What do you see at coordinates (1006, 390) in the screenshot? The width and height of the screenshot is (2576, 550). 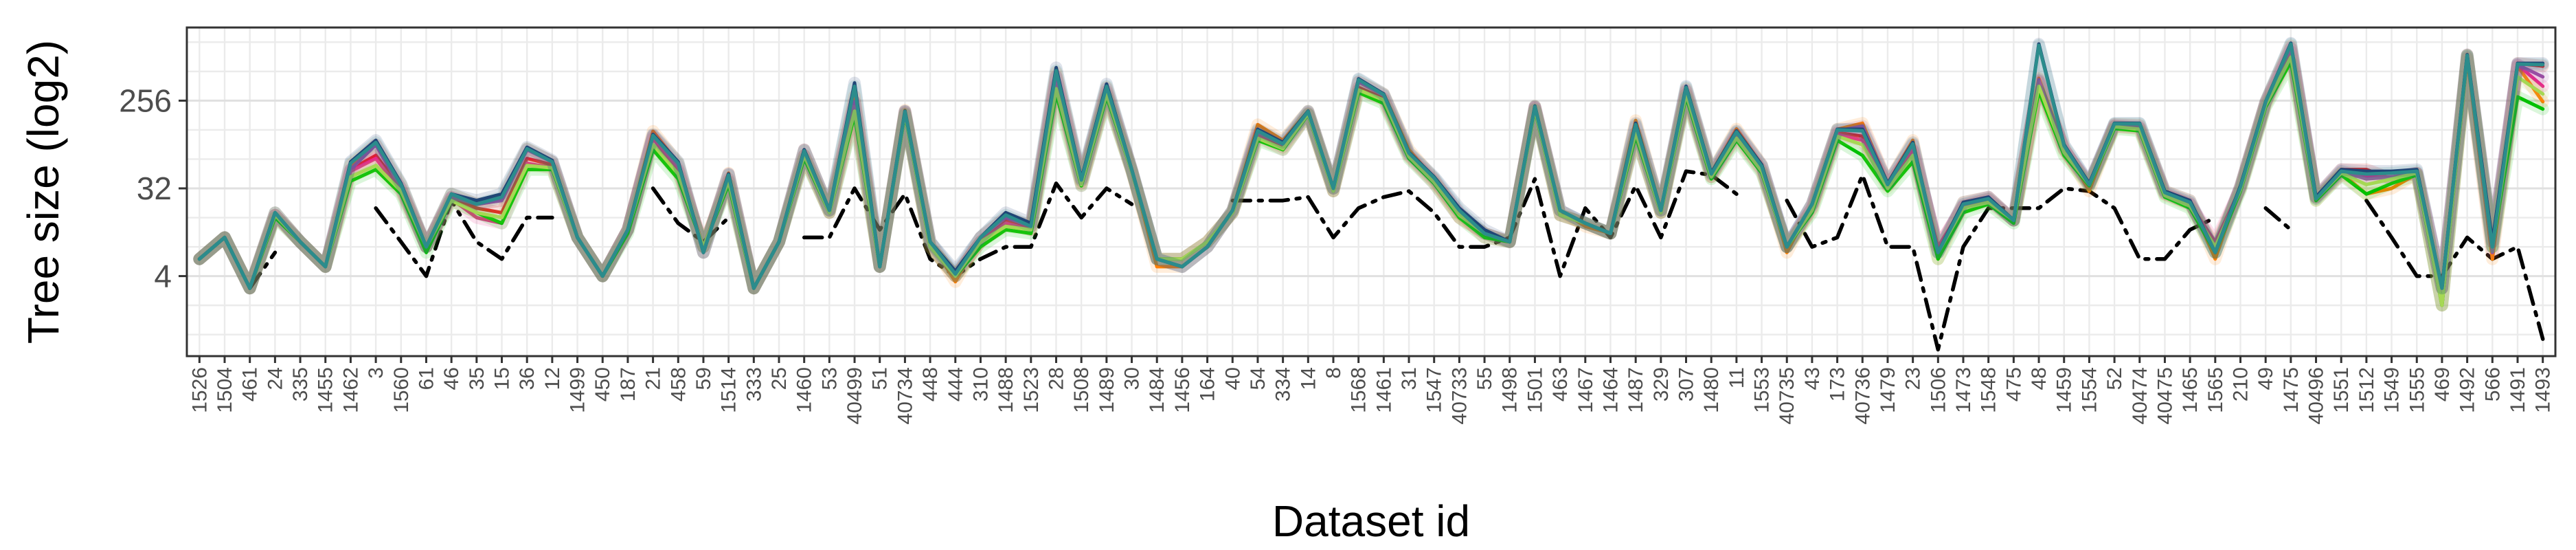 I see `x-tick-label: 1488` at bounding box center [1006, 390].